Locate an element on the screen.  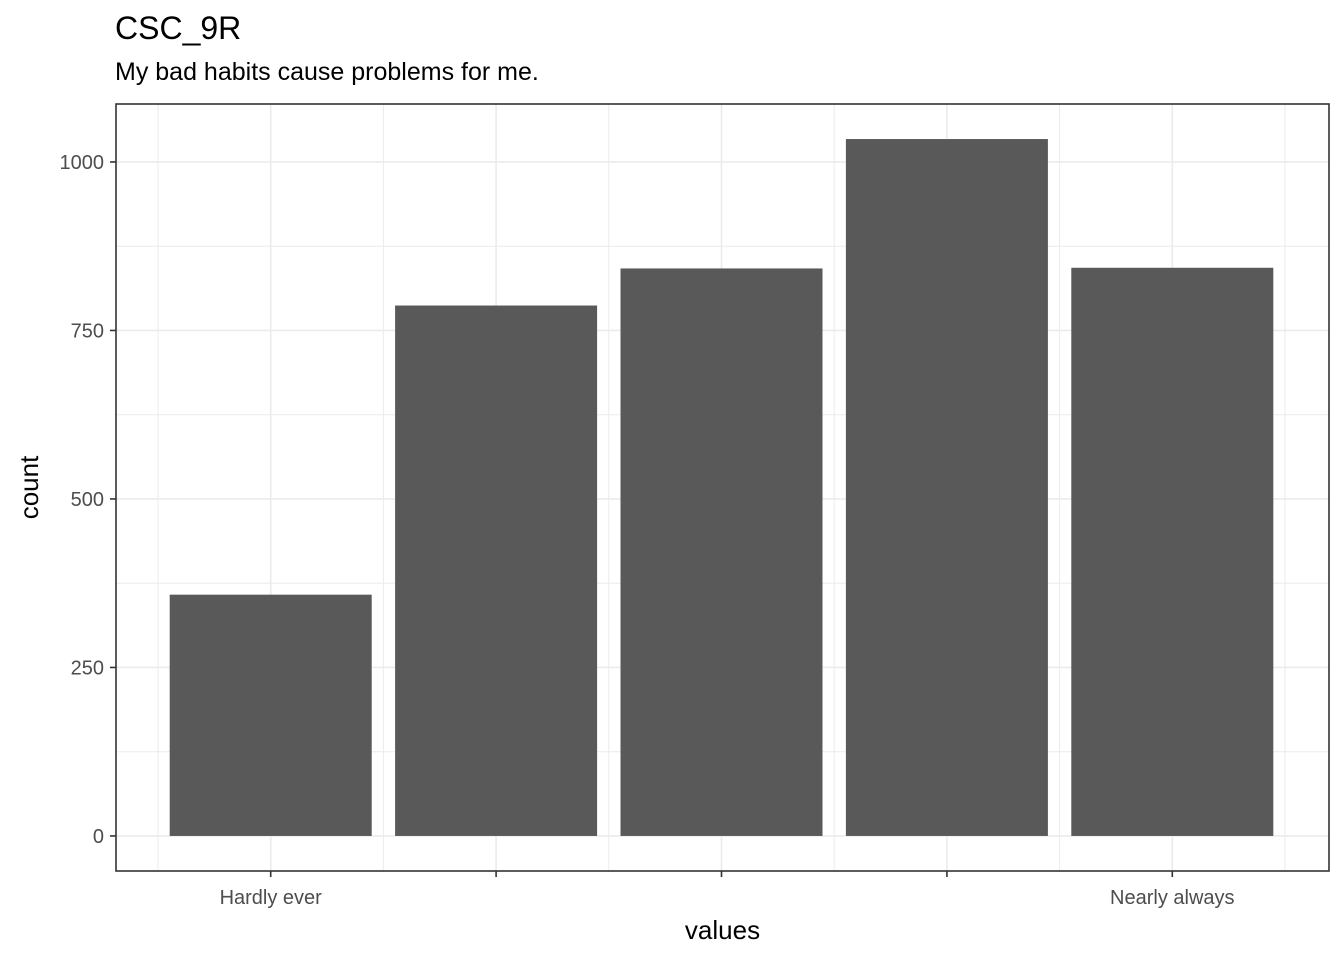
y-tick-label: 500 is located at coordinates (87, 500).